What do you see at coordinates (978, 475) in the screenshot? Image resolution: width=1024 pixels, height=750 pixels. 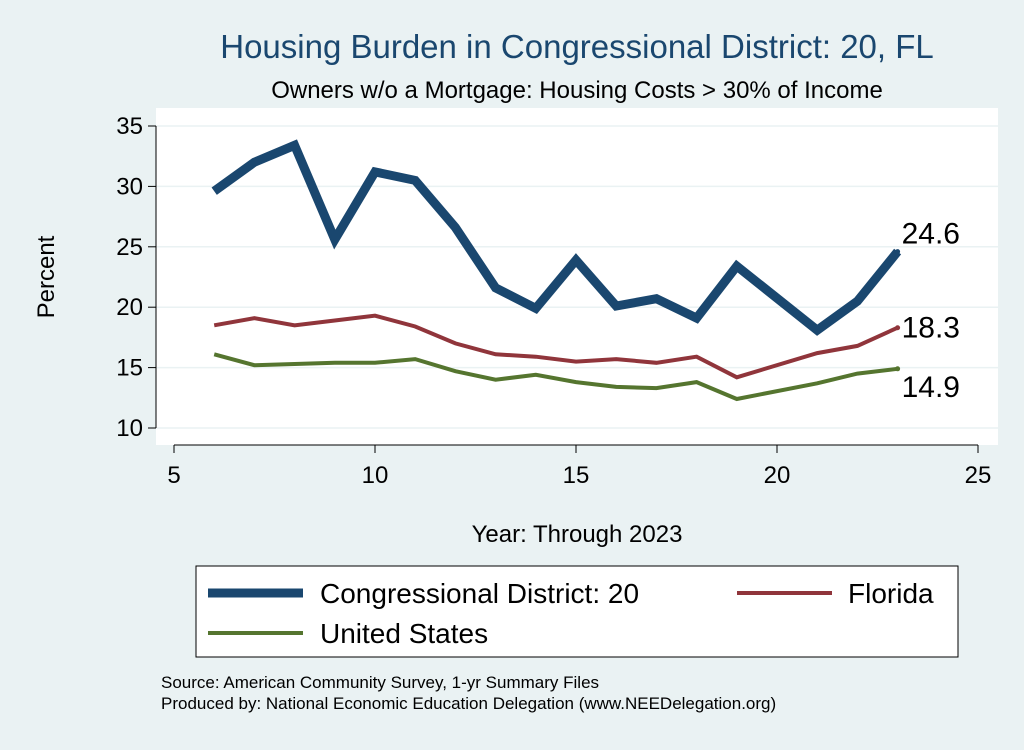 I see `x-tick-label: 25` at bounding box center [978, 475].